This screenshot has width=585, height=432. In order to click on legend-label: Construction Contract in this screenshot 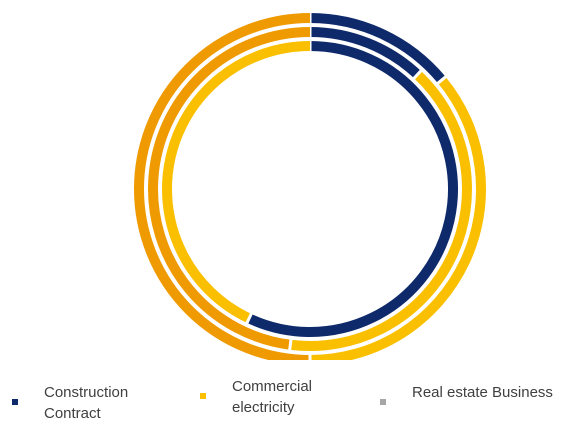, I will do `click(86, 403)`.